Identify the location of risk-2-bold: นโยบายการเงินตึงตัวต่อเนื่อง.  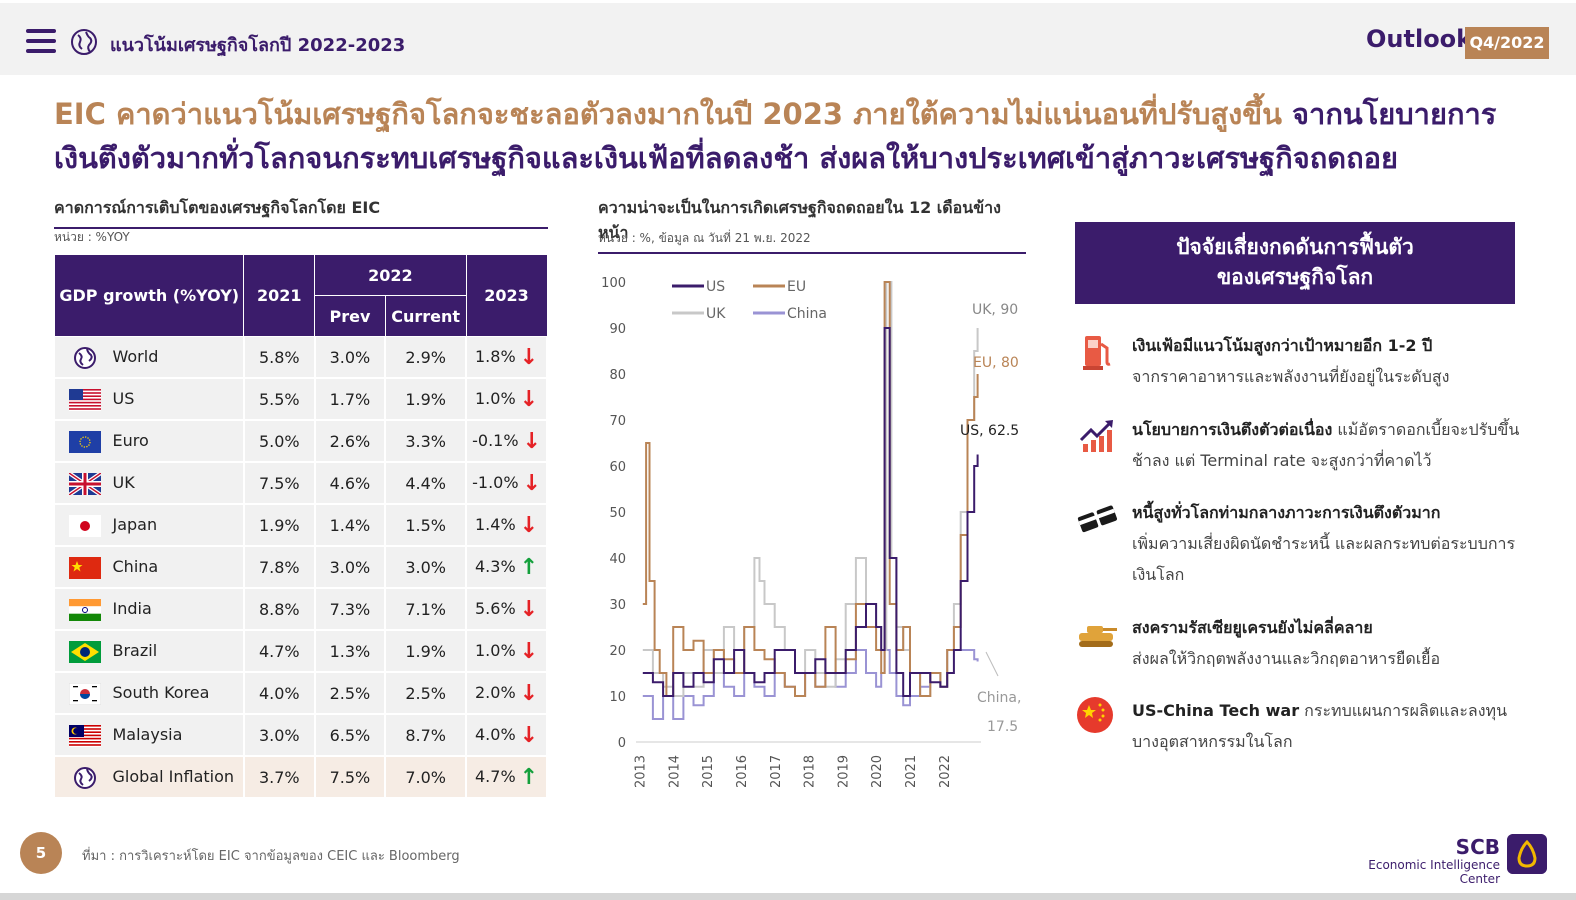
(1232, 429).